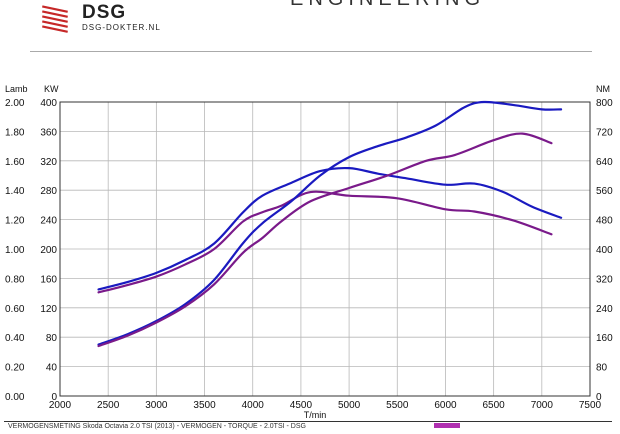 The height and width of the screenshot is (434, 620). What do you see at coordinates (253, 405) in the screenshot?
I see `x-tick-label: 4000` at bounding box center [253, 405].